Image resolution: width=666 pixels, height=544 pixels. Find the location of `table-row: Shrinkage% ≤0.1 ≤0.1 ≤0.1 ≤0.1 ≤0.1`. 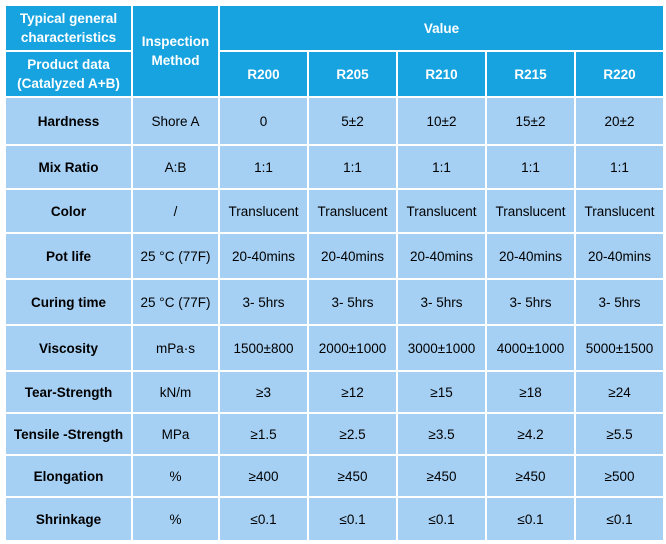

table-row: Shrinkage% ≤0.1 ≤0.1 ≤0.1 ≤0.1 ≤0.1 is located at coordinates (335, 519).